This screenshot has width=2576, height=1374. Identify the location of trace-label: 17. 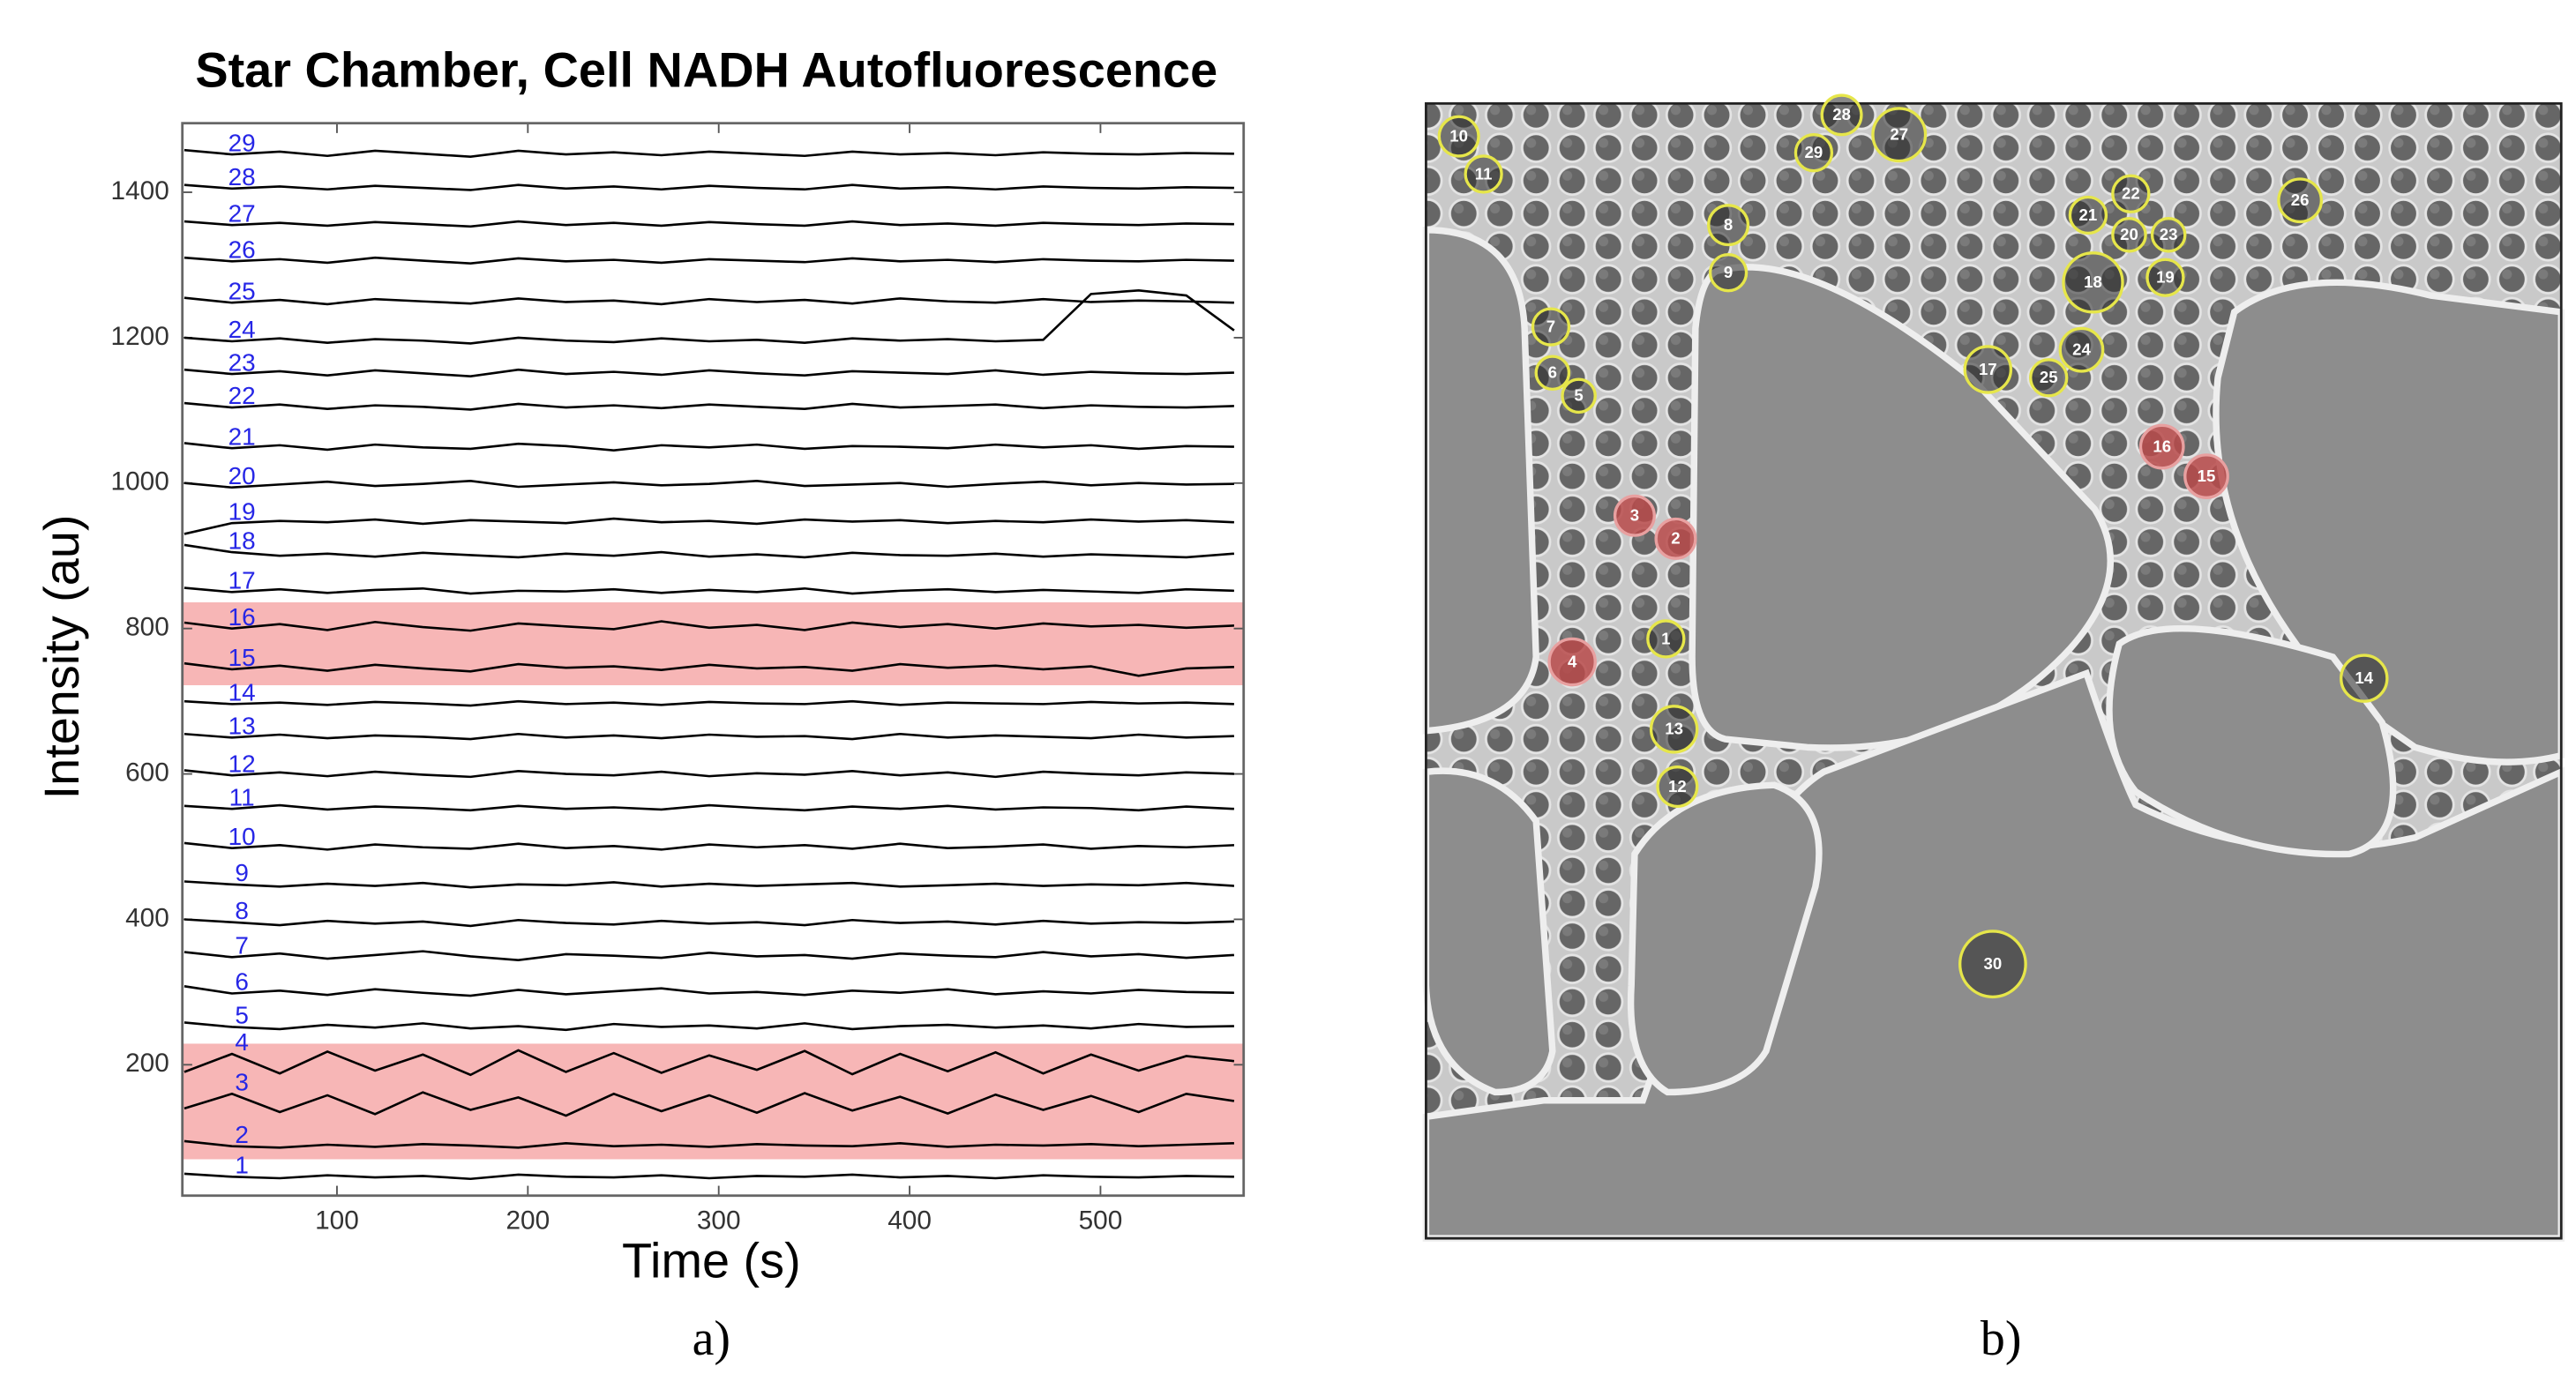
(242, 580).